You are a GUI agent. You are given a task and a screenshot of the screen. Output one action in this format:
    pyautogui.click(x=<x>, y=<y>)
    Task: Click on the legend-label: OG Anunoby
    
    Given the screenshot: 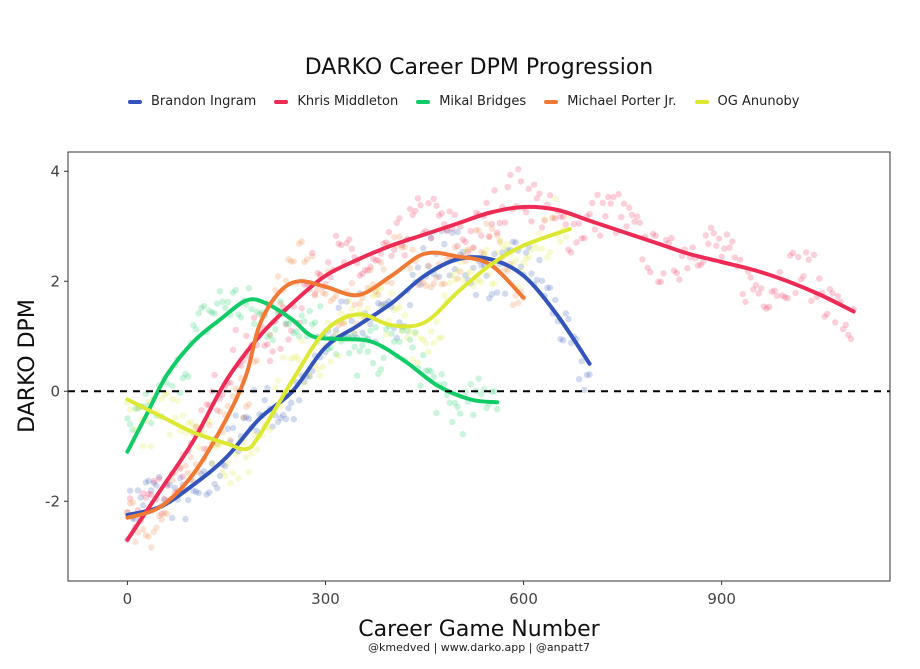 What is the action you would take?
    pyautogui.click(x=758, y=101)
    